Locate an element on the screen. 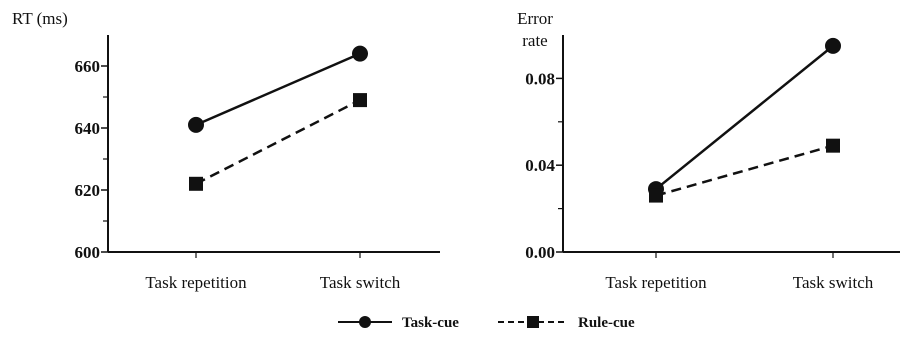 This screenshot has height=340, width=906. legend-marker-task-cue is located at coordinates (365, 322).